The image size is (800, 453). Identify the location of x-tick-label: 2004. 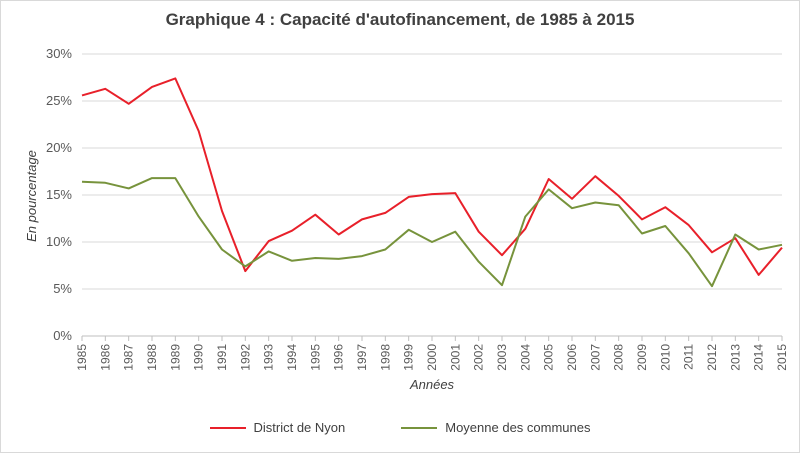
(525, 357).